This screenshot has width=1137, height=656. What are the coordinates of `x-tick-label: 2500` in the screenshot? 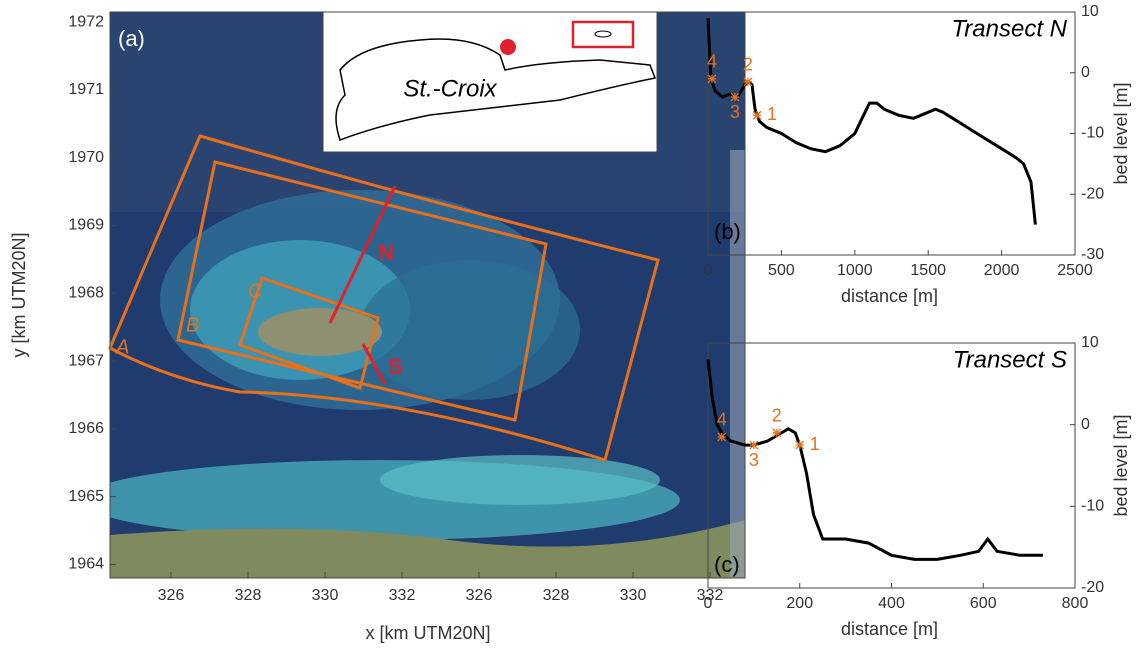 It's located at (1075, 270).